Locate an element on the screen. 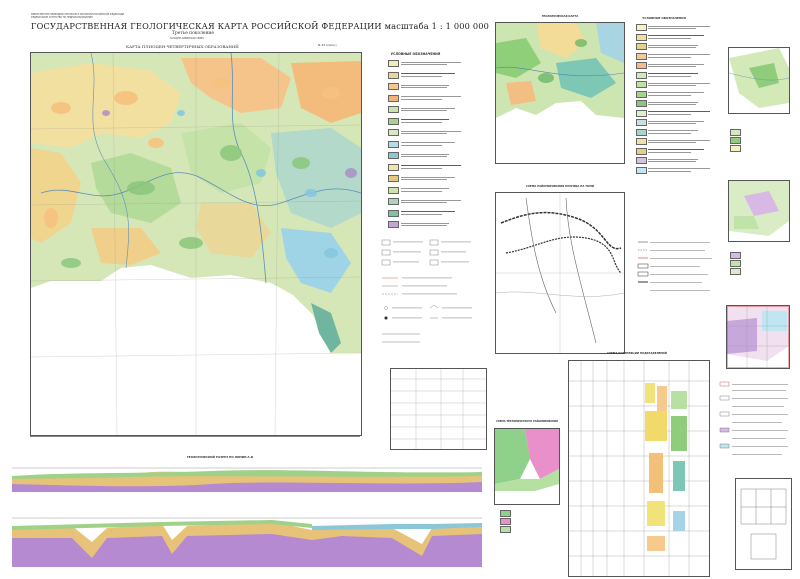 Image resolution: width=800 pixels, height=579 pixels. stratigraphic-table-svg is located at coordinates (639, 468).